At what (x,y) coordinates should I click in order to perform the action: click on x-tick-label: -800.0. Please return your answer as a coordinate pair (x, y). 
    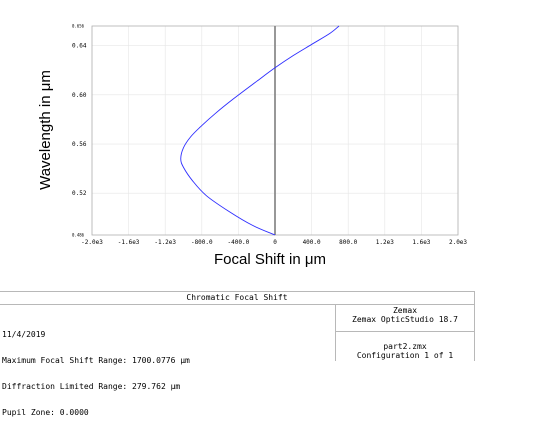
    Looking at the image, I should click on (202, 242).